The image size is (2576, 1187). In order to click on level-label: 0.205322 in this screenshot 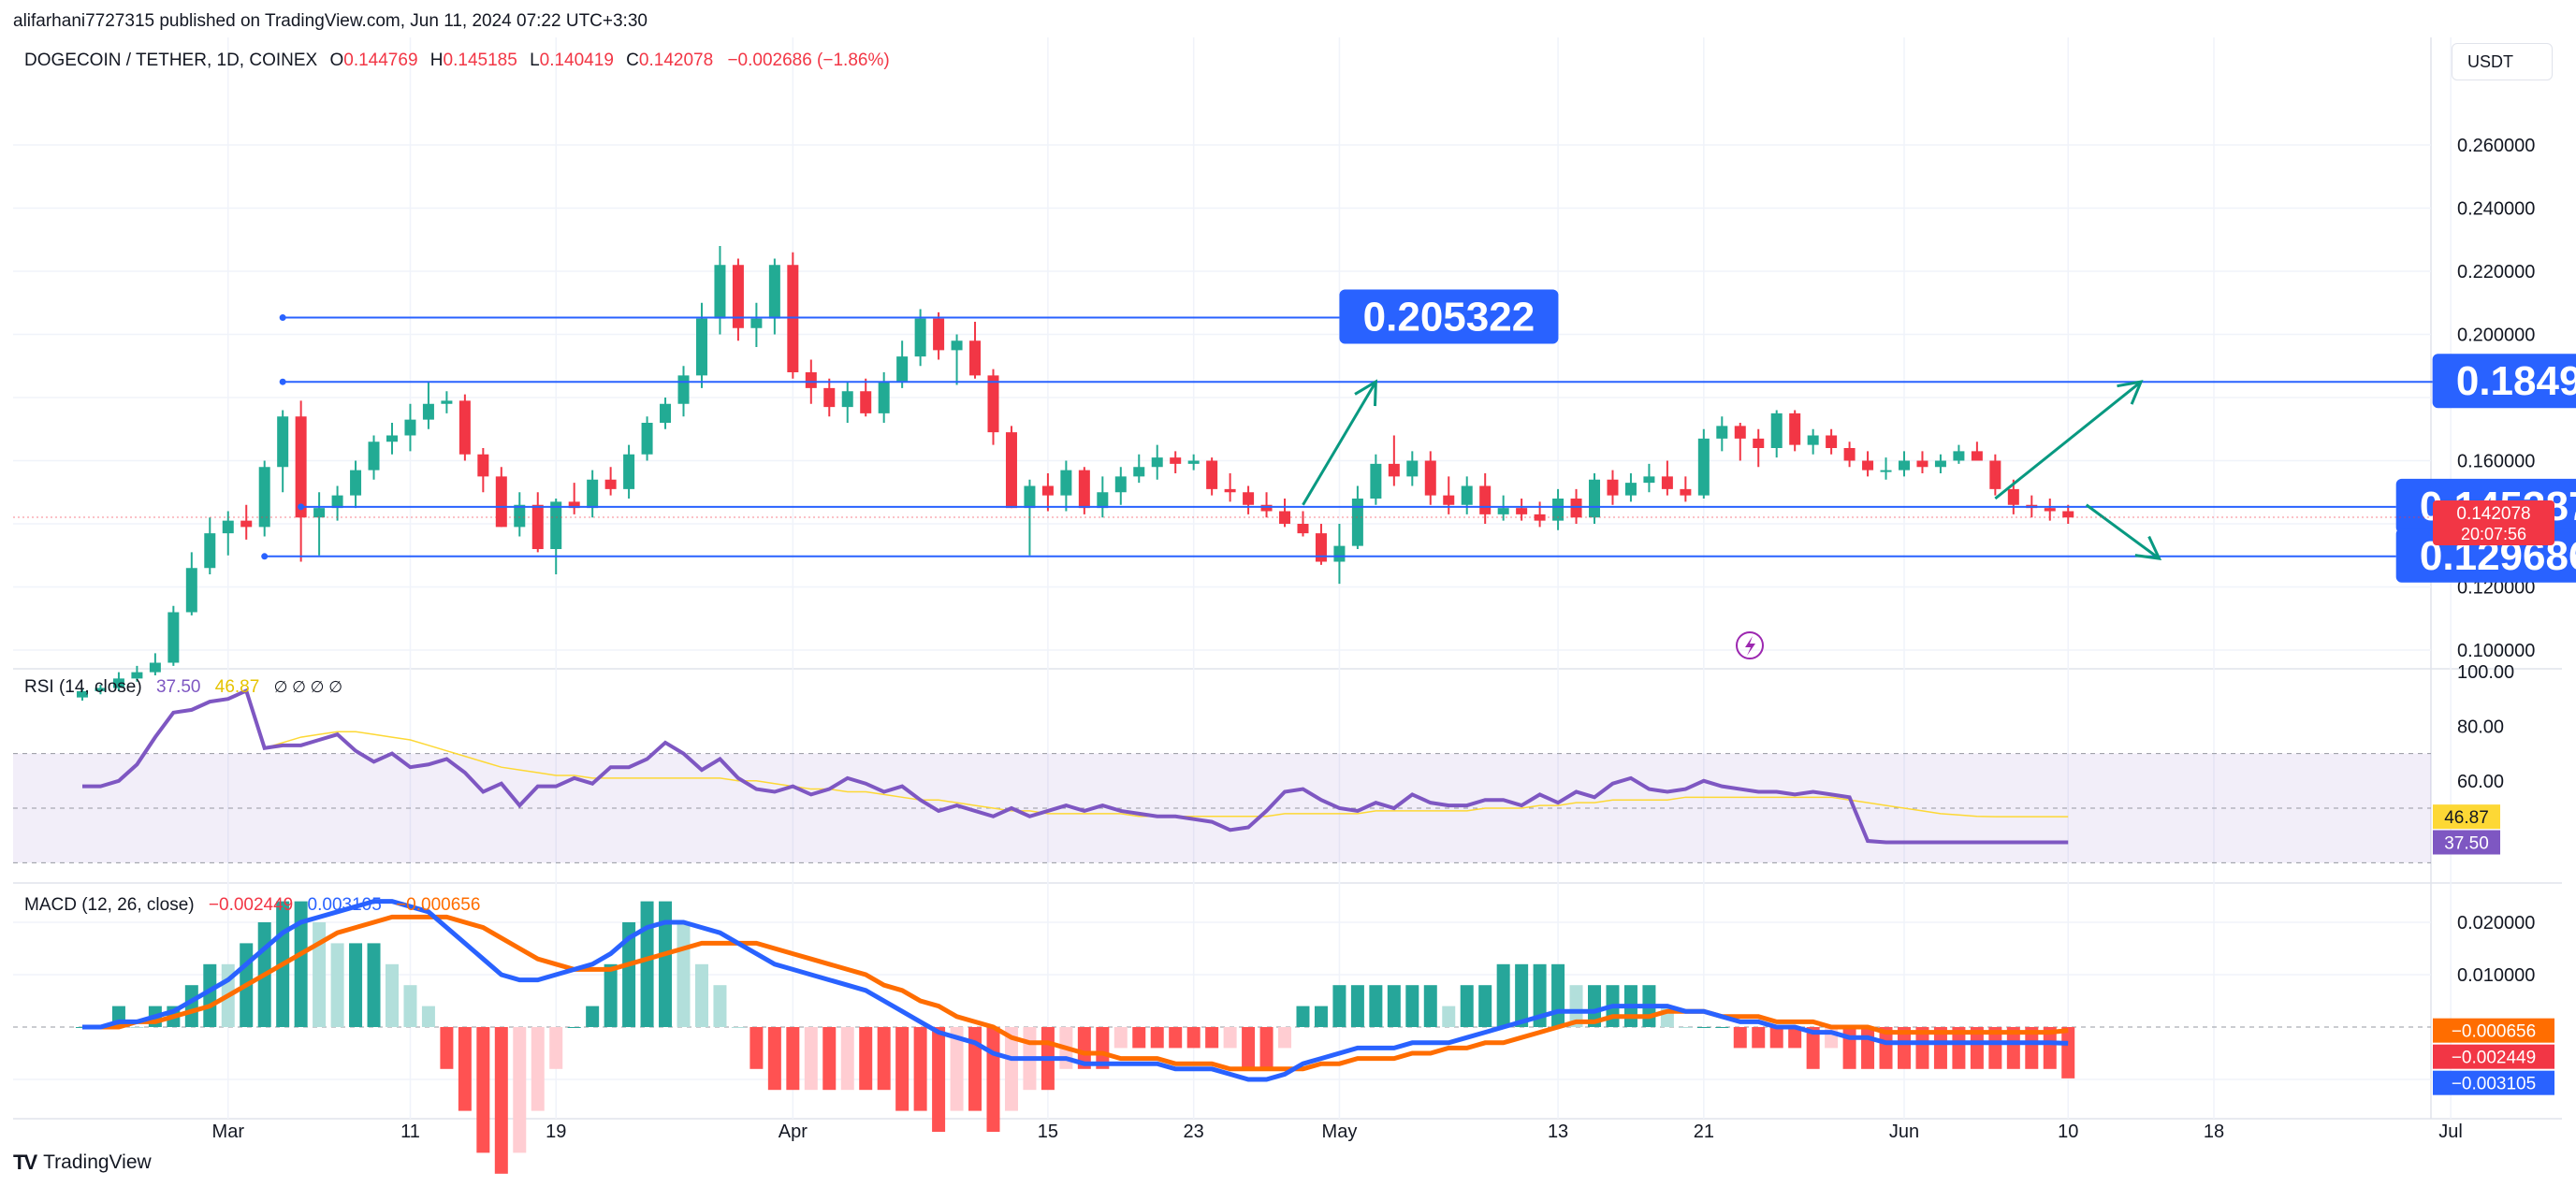, I will do `click(1449, 316)`.